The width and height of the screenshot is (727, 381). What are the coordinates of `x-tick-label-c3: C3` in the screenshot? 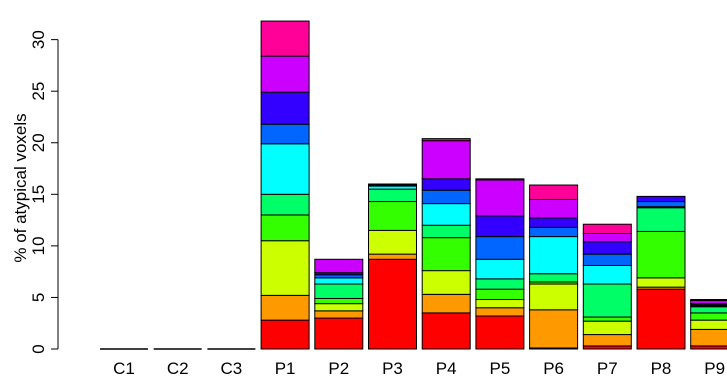 It's located at (232, 368).